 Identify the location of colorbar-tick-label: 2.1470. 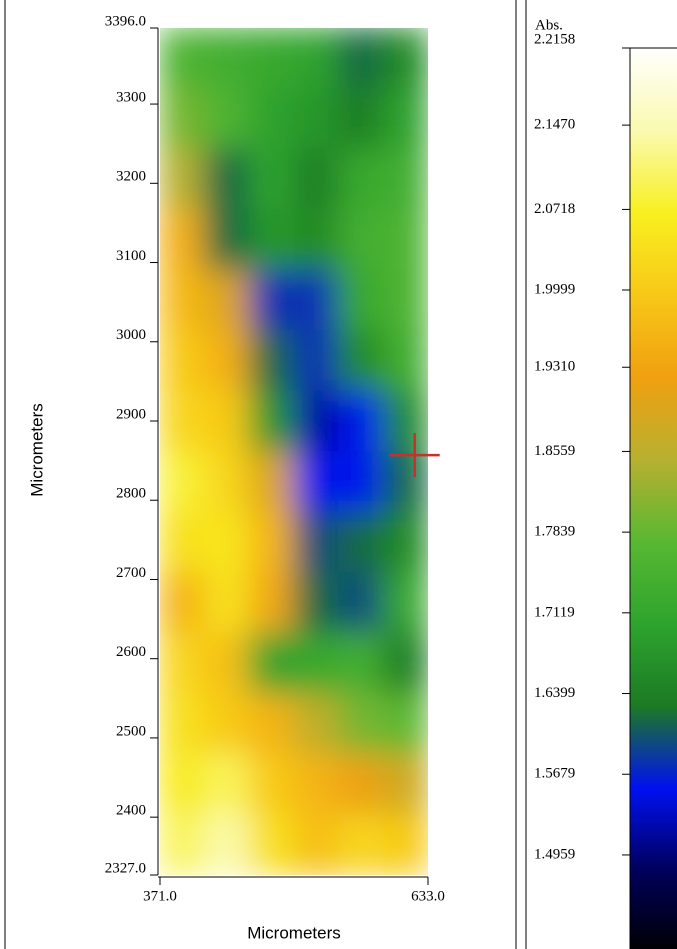
(554, 125).